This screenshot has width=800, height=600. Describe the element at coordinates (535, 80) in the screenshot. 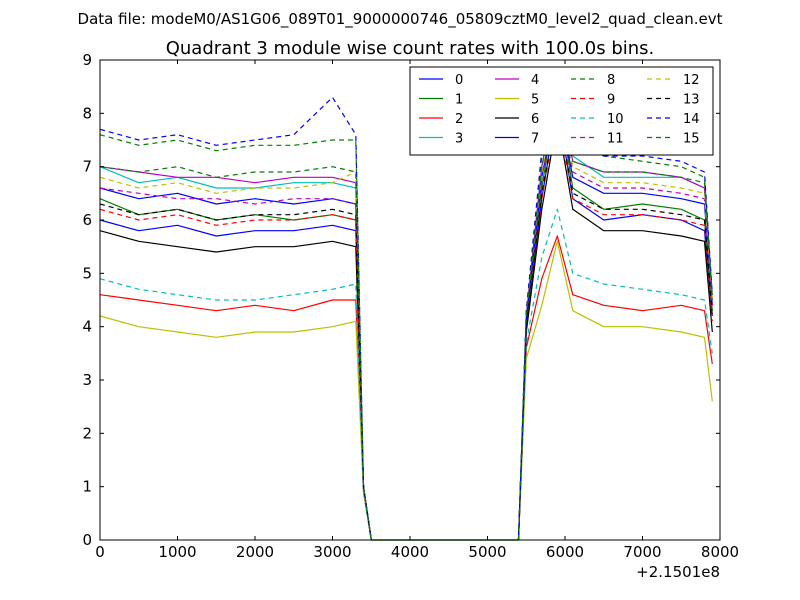

I see `legend-label-4: 4` at that location.